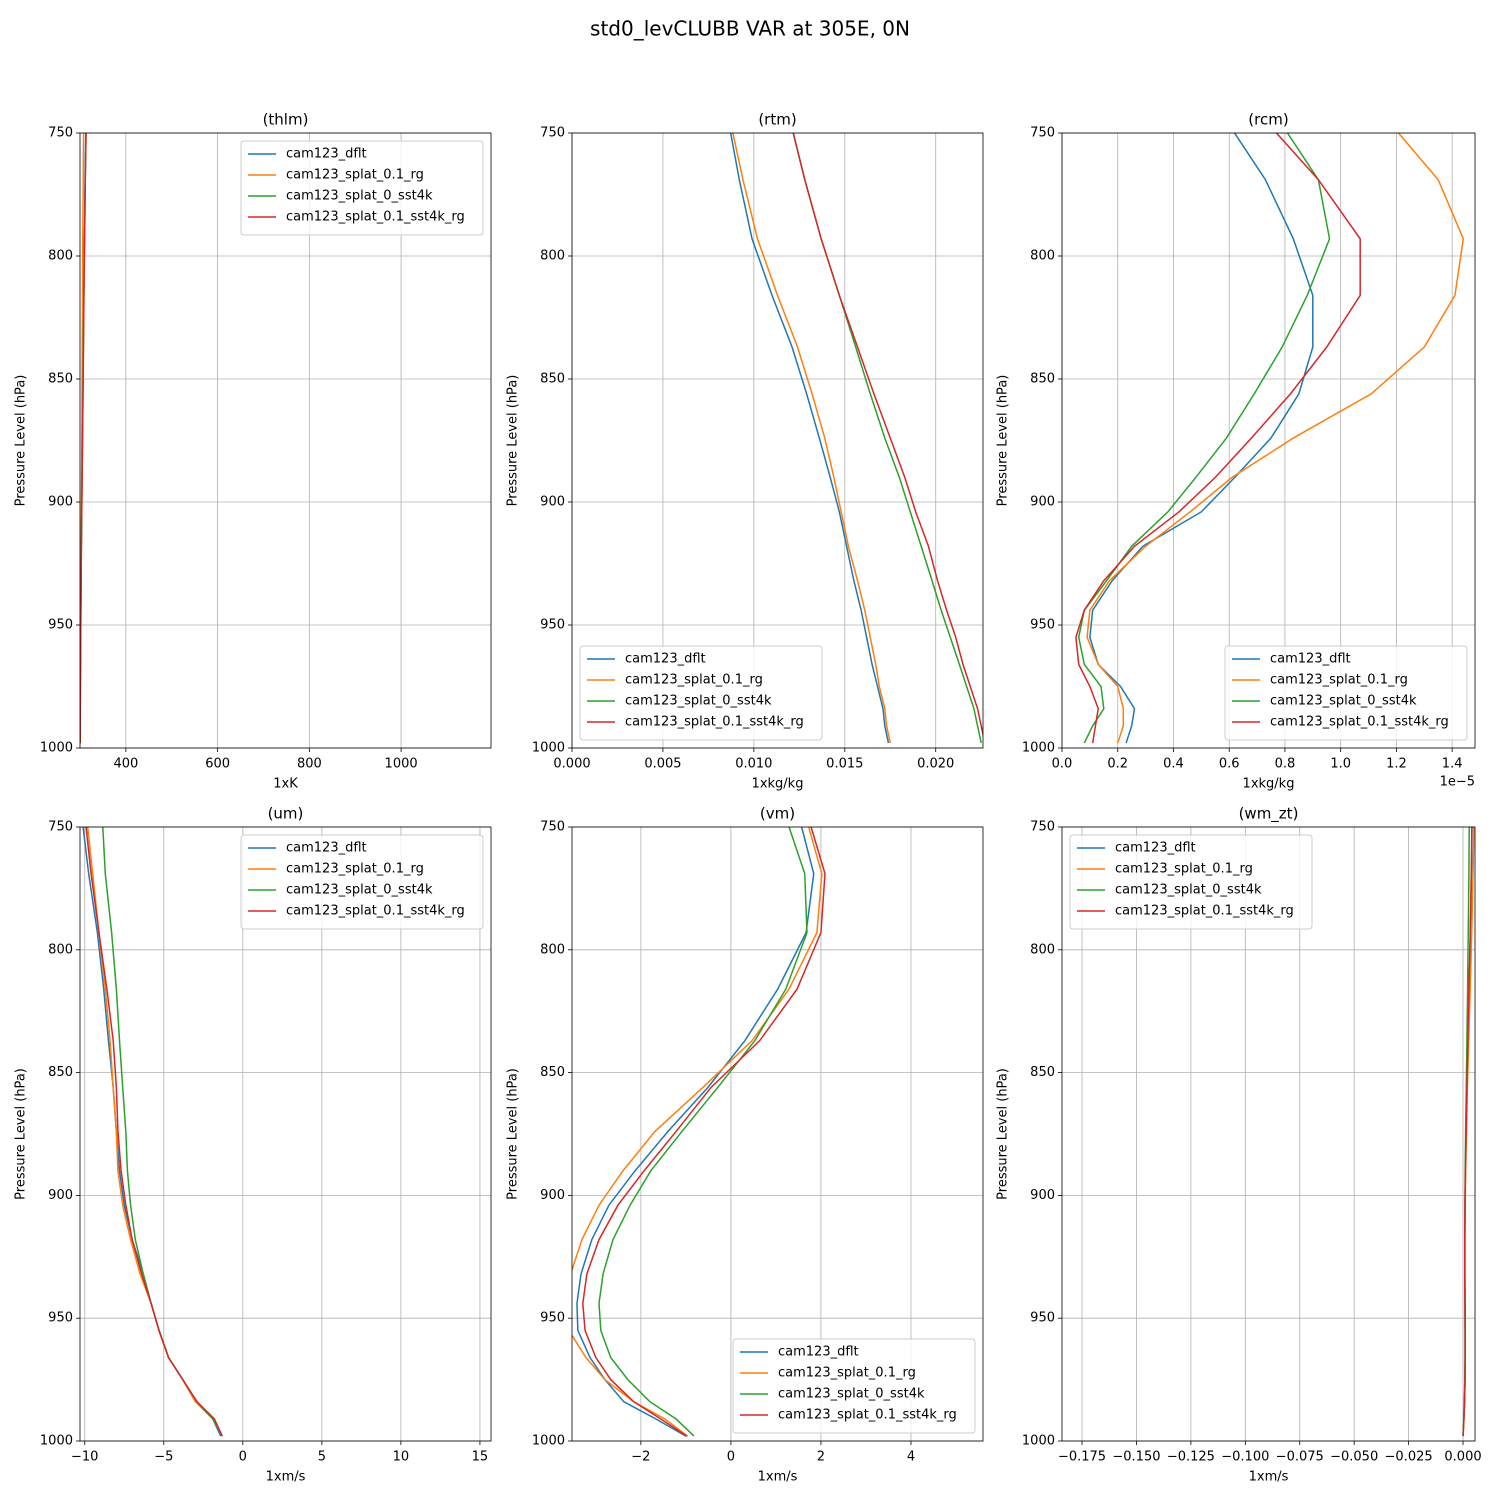 This screenshot has height=1500, width=1500. Describe the element at coordinates (286, 814) in the screenshot. I see `subplot-title: (um)` at that location.